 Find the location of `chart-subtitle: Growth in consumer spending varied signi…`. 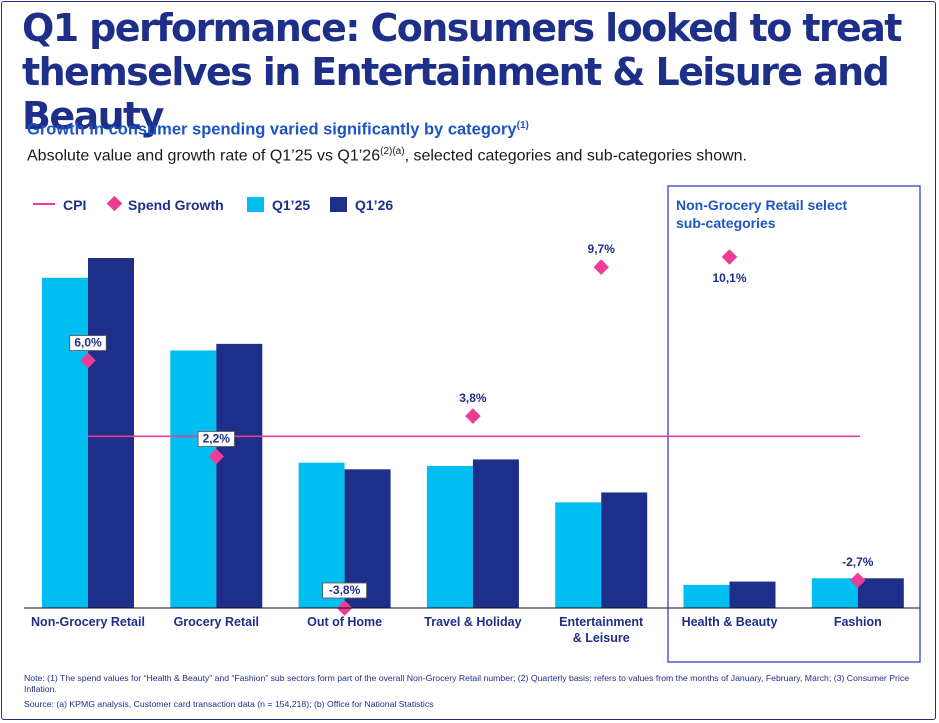

chart-subtitle: Growth in consumer spending varied signi… is located at coordinates (278, 130).